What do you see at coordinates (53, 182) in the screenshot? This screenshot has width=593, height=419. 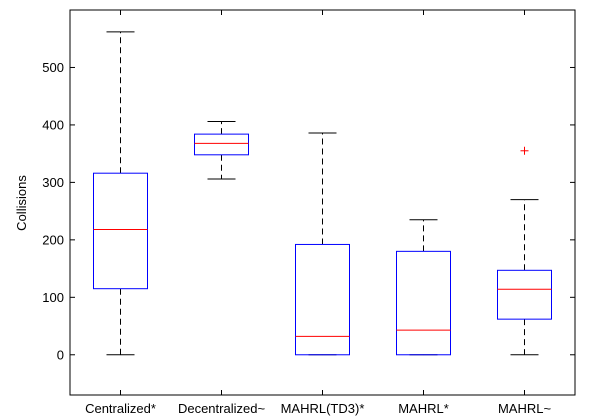 I see `y-tick-label: 300` at bounding box center [53, 182].